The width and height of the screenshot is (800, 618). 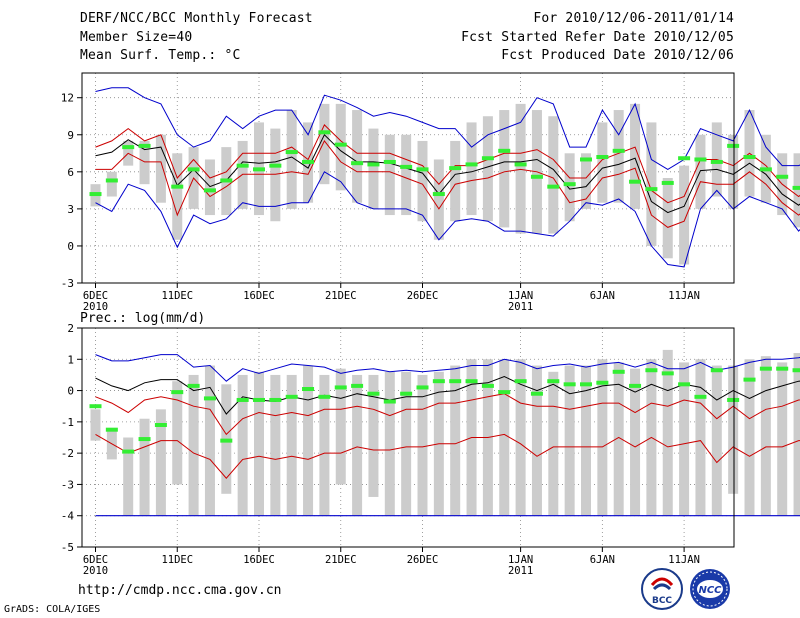 I want to click on temp-xtick-label: 6DEC, so click(x=95, y=296).